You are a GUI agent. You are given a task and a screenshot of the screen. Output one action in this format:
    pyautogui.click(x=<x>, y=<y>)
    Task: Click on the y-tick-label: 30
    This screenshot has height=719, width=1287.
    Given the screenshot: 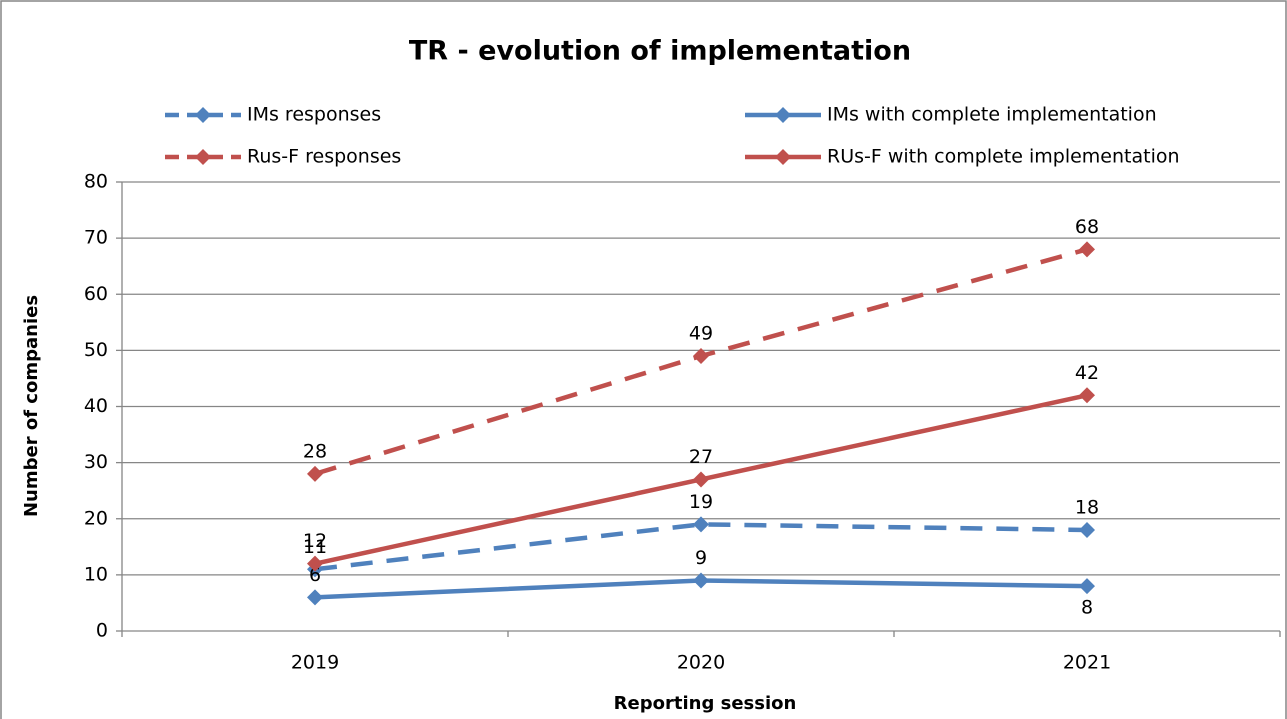 What is the action you would take?
    pyautogui.click(x=96, y=462)
    